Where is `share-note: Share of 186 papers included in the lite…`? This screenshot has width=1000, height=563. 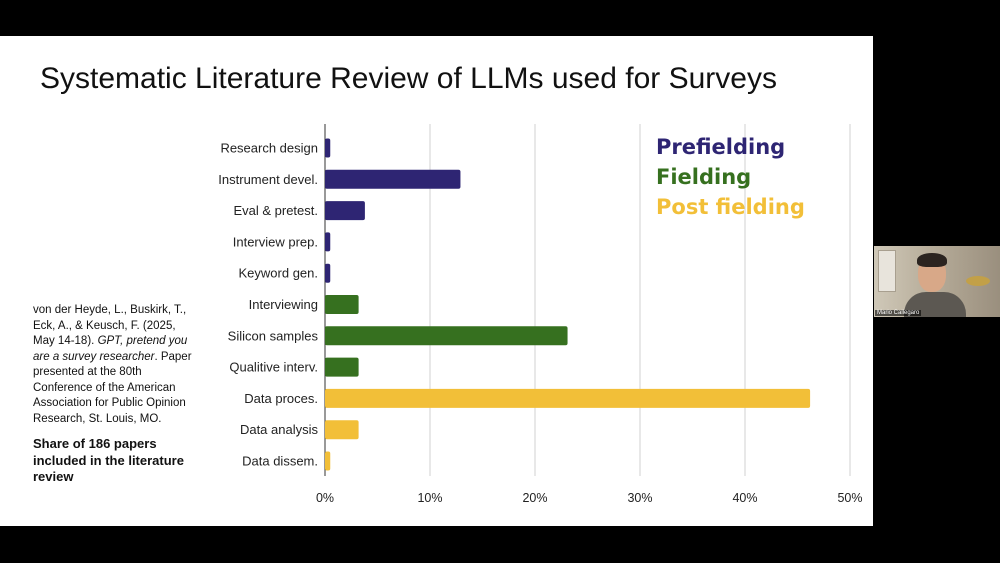
share-note: Share of 186 papers included in the lite… is located at coordinates (108, 460).